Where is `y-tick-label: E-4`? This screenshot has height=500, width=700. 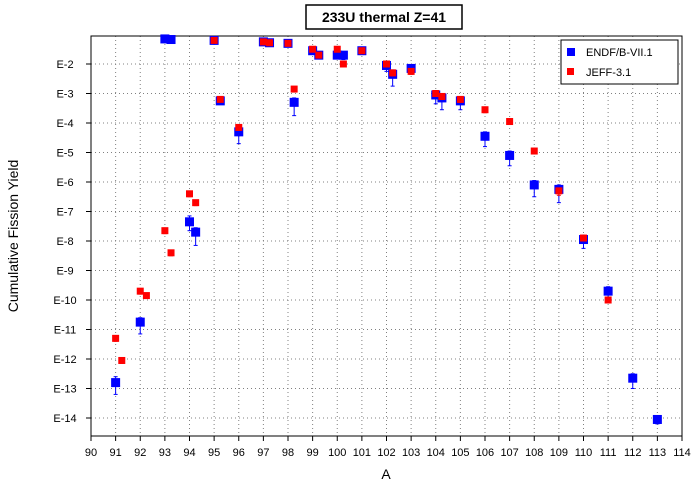
y-tick-label: E-4 is located at coordinates (64, 124).